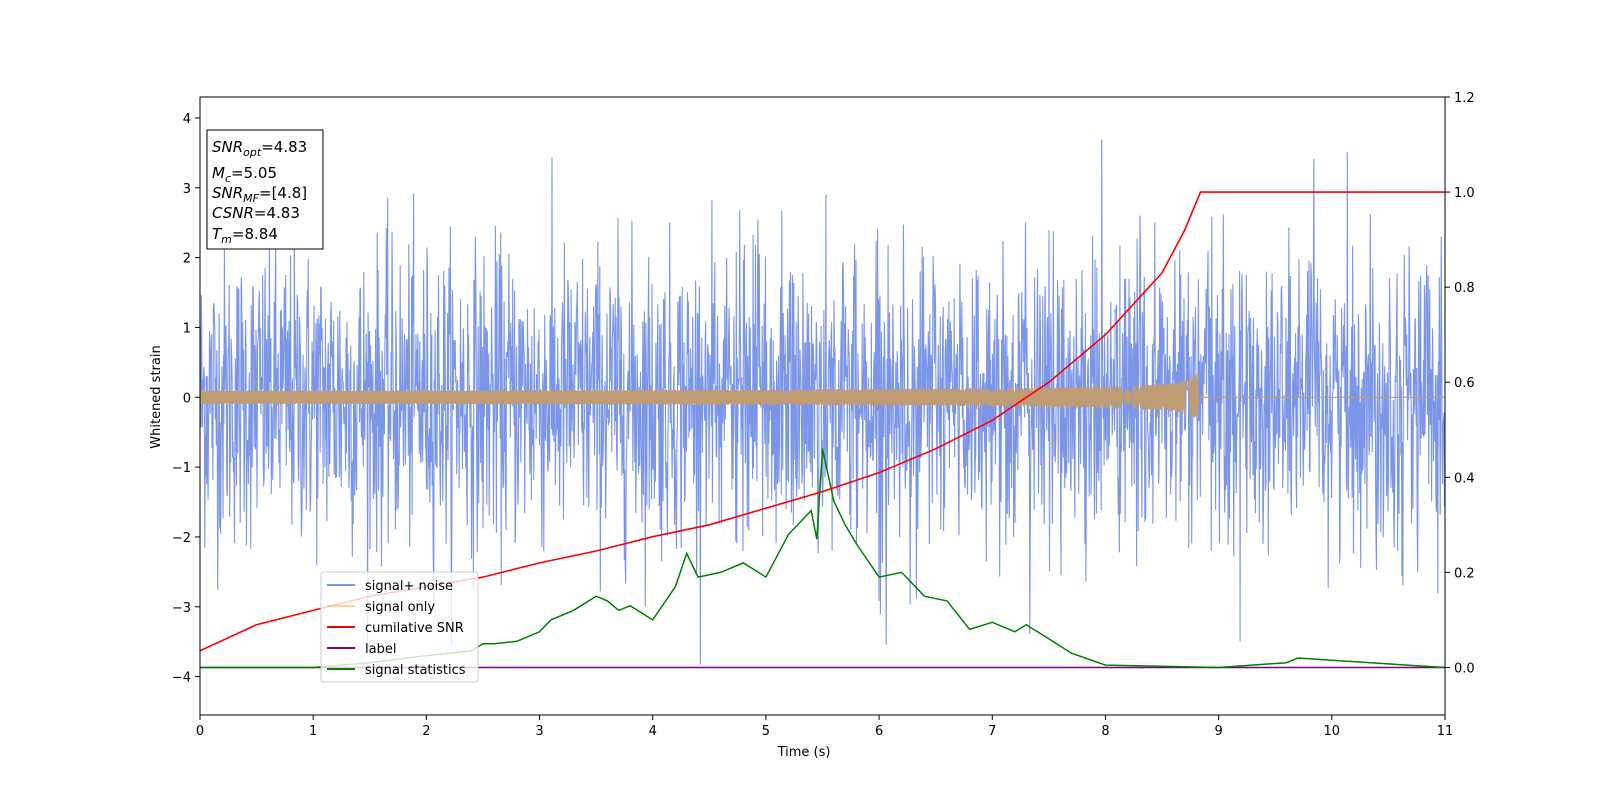 This screenshot has height=800, width=1600. What do you see at coordinates (256, 213) in the screenshot?
I see `info-csnr: CSNR=4.83` at bounding box center [256, 213].